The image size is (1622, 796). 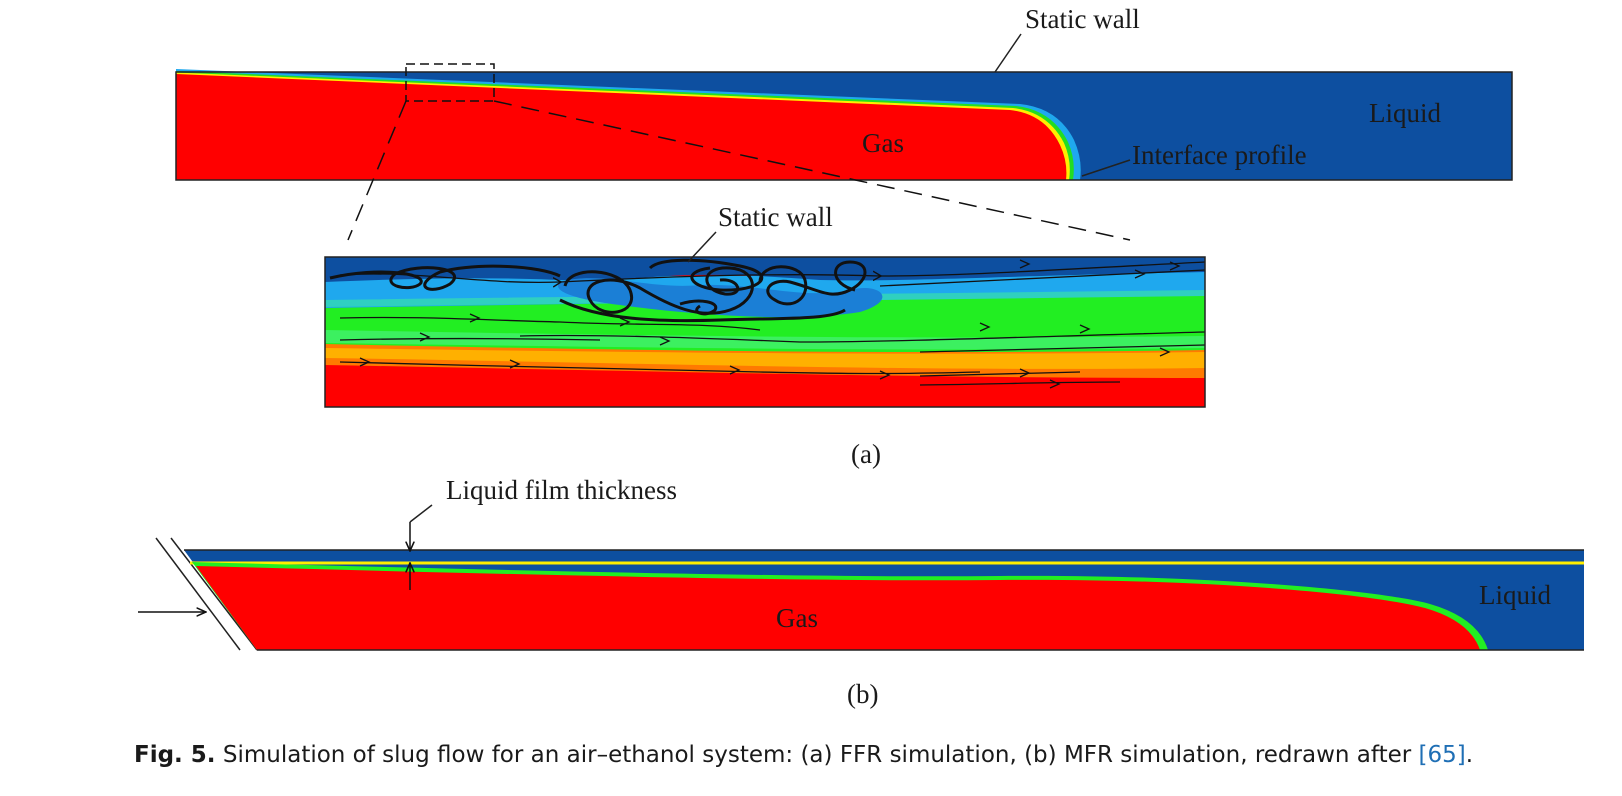 I want to click on zoom-inset, so click(x=765, y=332).